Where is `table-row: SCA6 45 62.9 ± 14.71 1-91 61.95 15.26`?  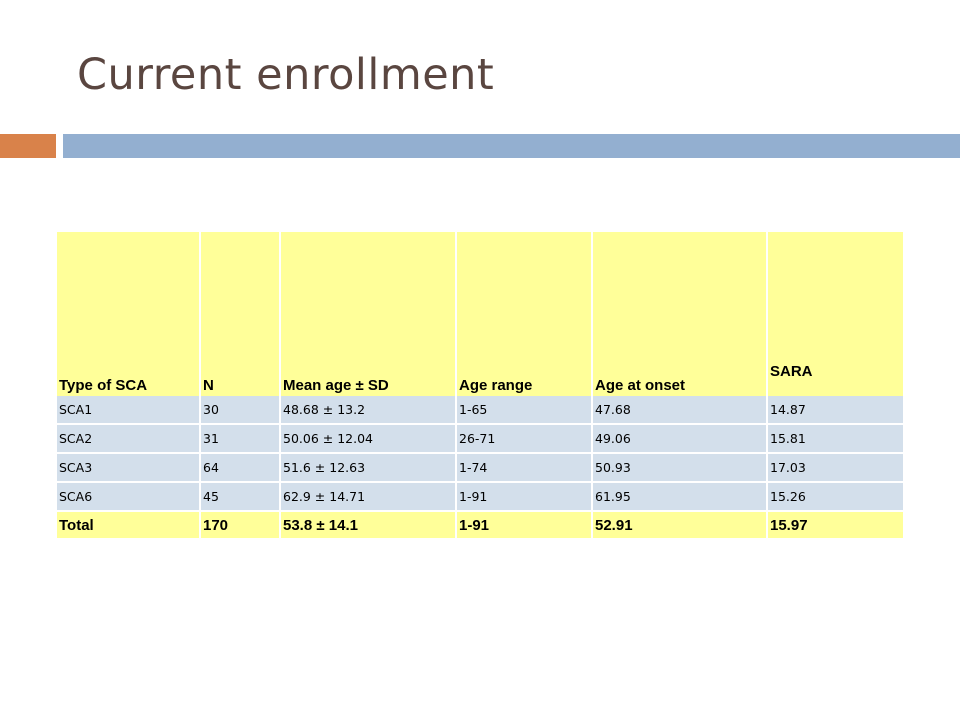 table-row: SCA6 45 62.9 ± 14.71 1-91 61.95 15.26 is located at coordinates (480, 497).